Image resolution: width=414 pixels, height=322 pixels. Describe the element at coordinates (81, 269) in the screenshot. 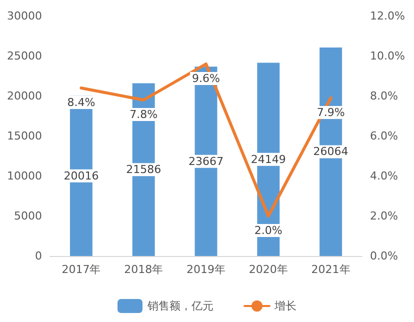

I see `x-tick-label: 2017年` at that location.